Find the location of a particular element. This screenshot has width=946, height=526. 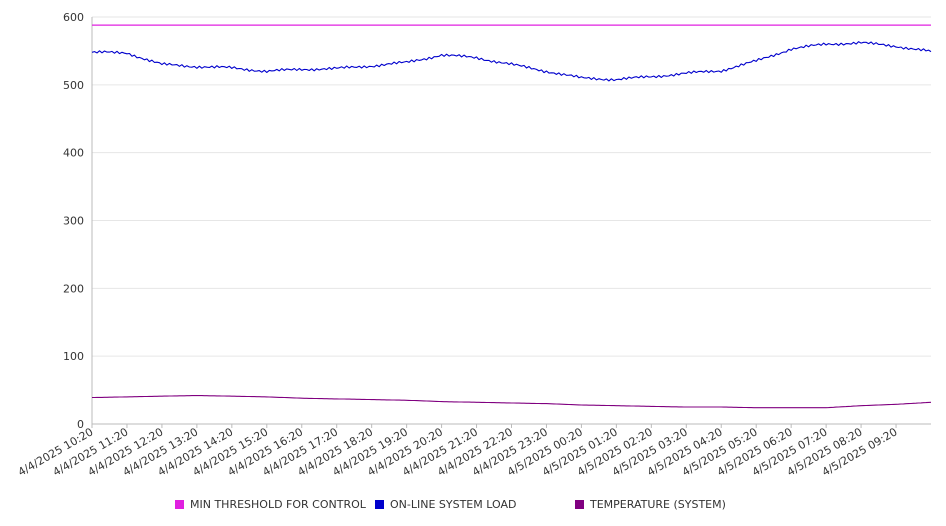

y-tick-label: 300 is located at coordinates (73, 221).